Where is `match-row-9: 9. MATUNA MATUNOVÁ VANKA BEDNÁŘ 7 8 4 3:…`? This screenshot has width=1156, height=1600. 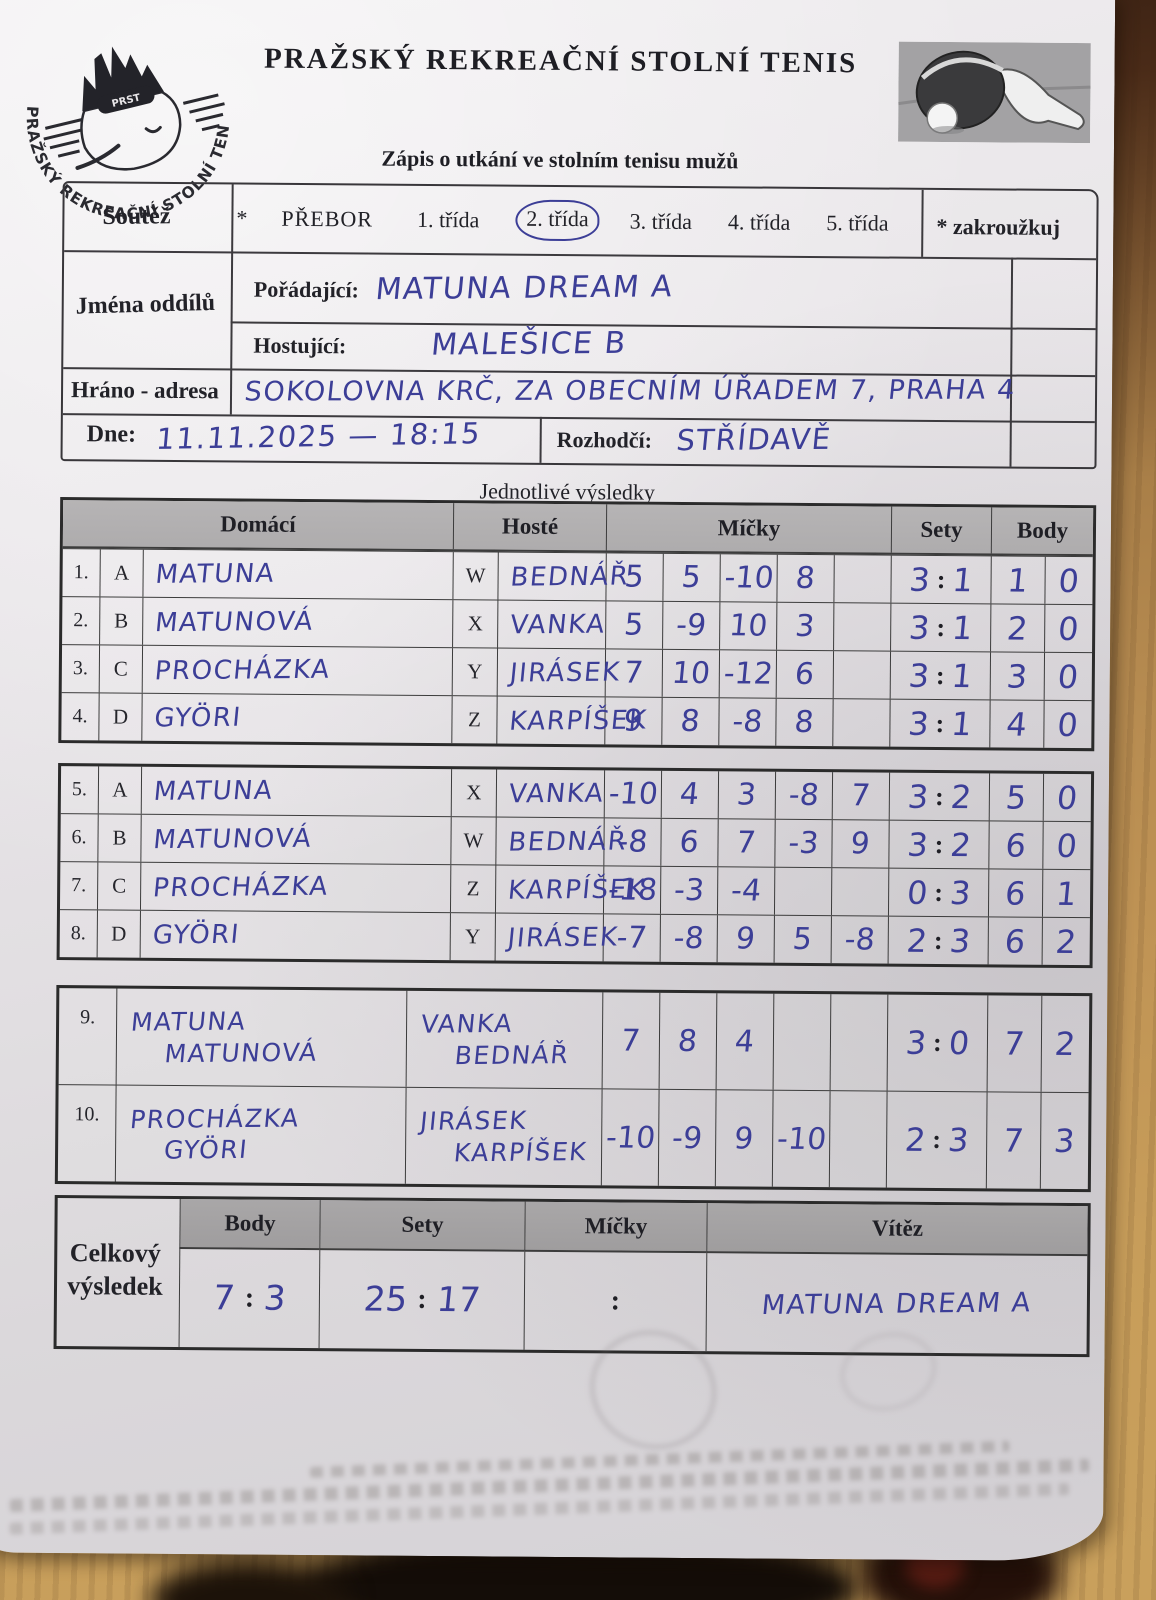
match-row-9: 9. MATUNA MATUNOVÁ VANKA BEDNÁŘ 7 8 4 3:… is located at coordinates (574, 1040).